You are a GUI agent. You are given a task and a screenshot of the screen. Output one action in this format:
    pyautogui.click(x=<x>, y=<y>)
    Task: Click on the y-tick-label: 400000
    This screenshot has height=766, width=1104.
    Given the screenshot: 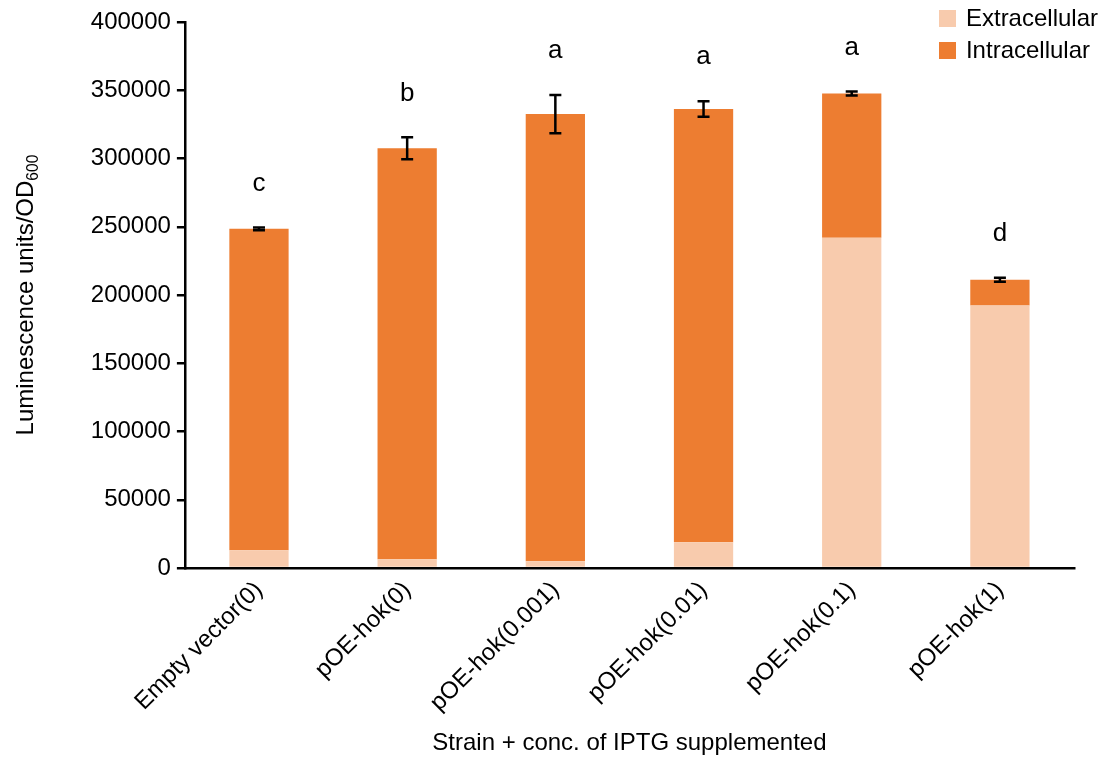 What is the action you would take?
    pyautogui.click(x=130, y=20)
    